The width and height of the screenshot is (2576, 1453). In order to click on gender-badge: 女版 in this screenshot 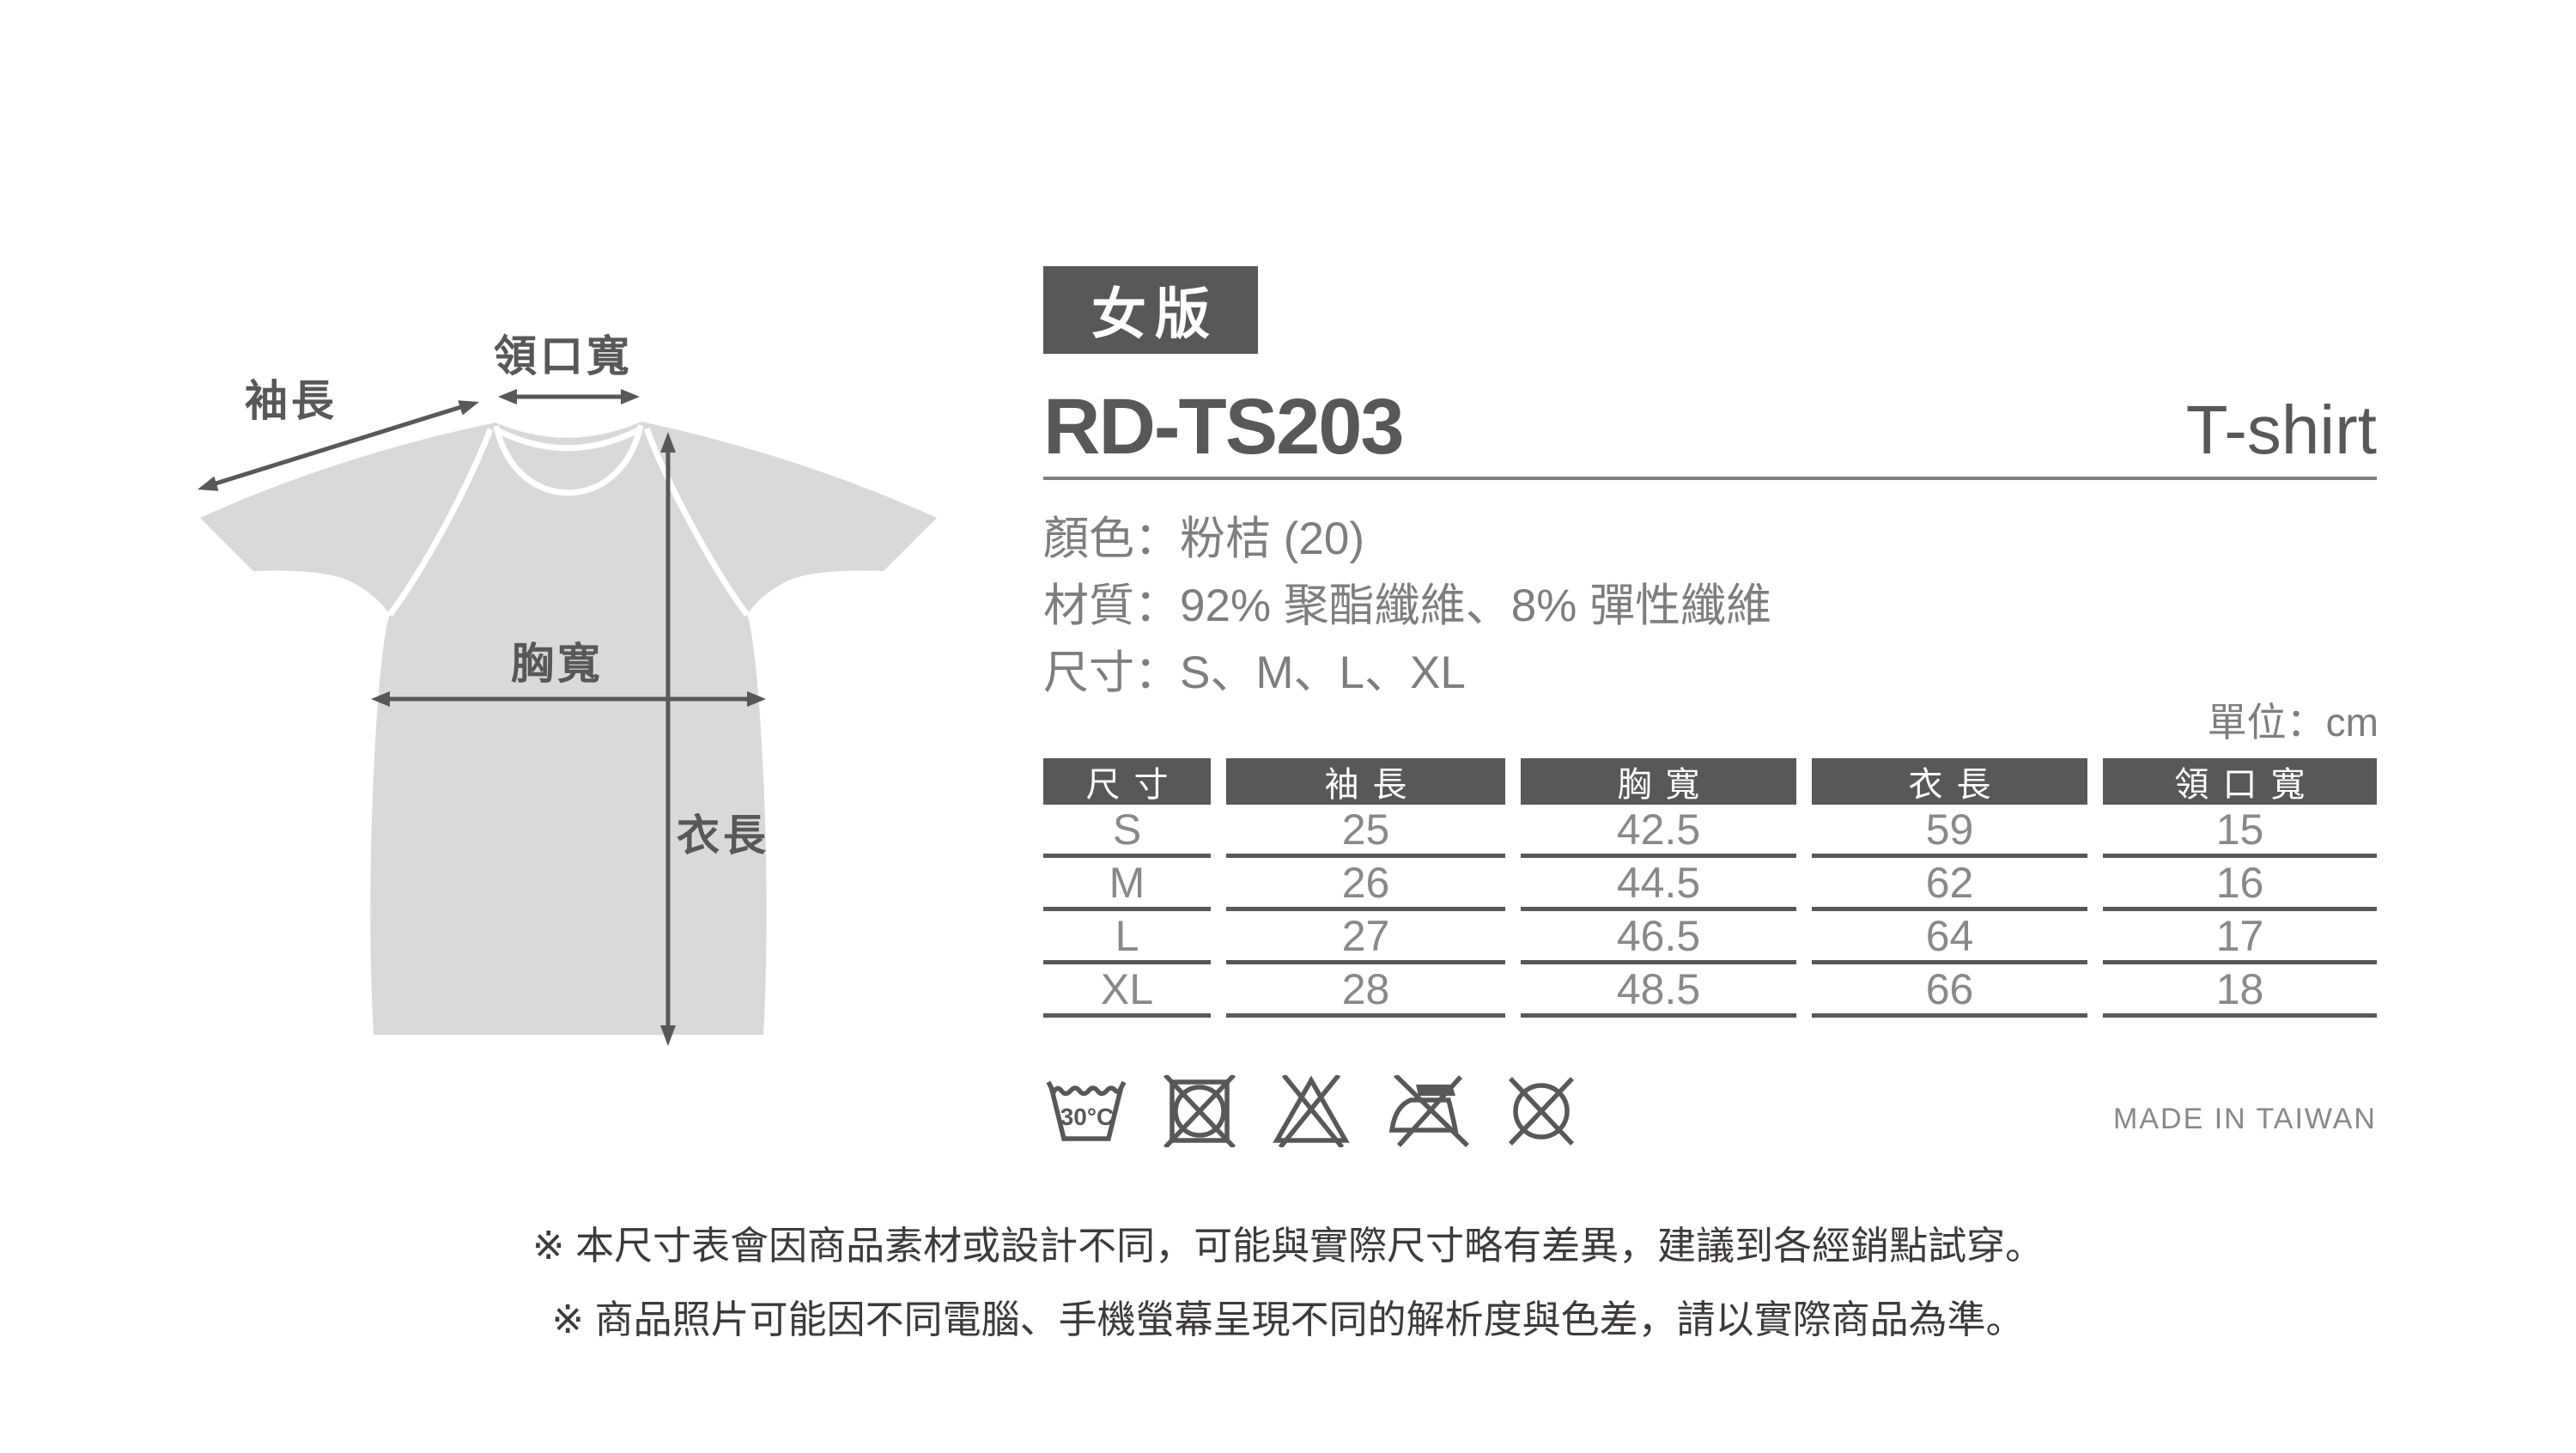, I will do `click(1151, 310)`.